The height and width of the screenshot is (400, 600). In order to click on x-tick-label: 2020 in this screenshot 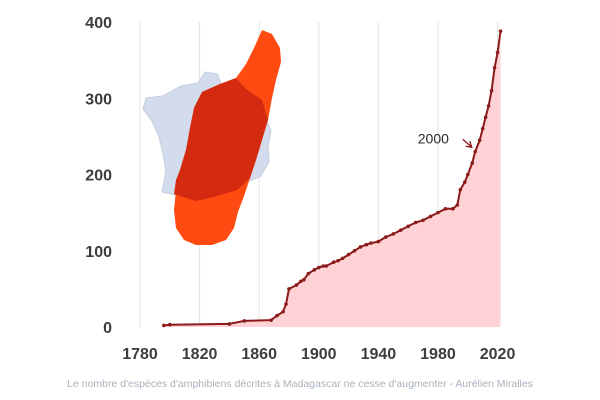, I will do `click(498, 354)`.